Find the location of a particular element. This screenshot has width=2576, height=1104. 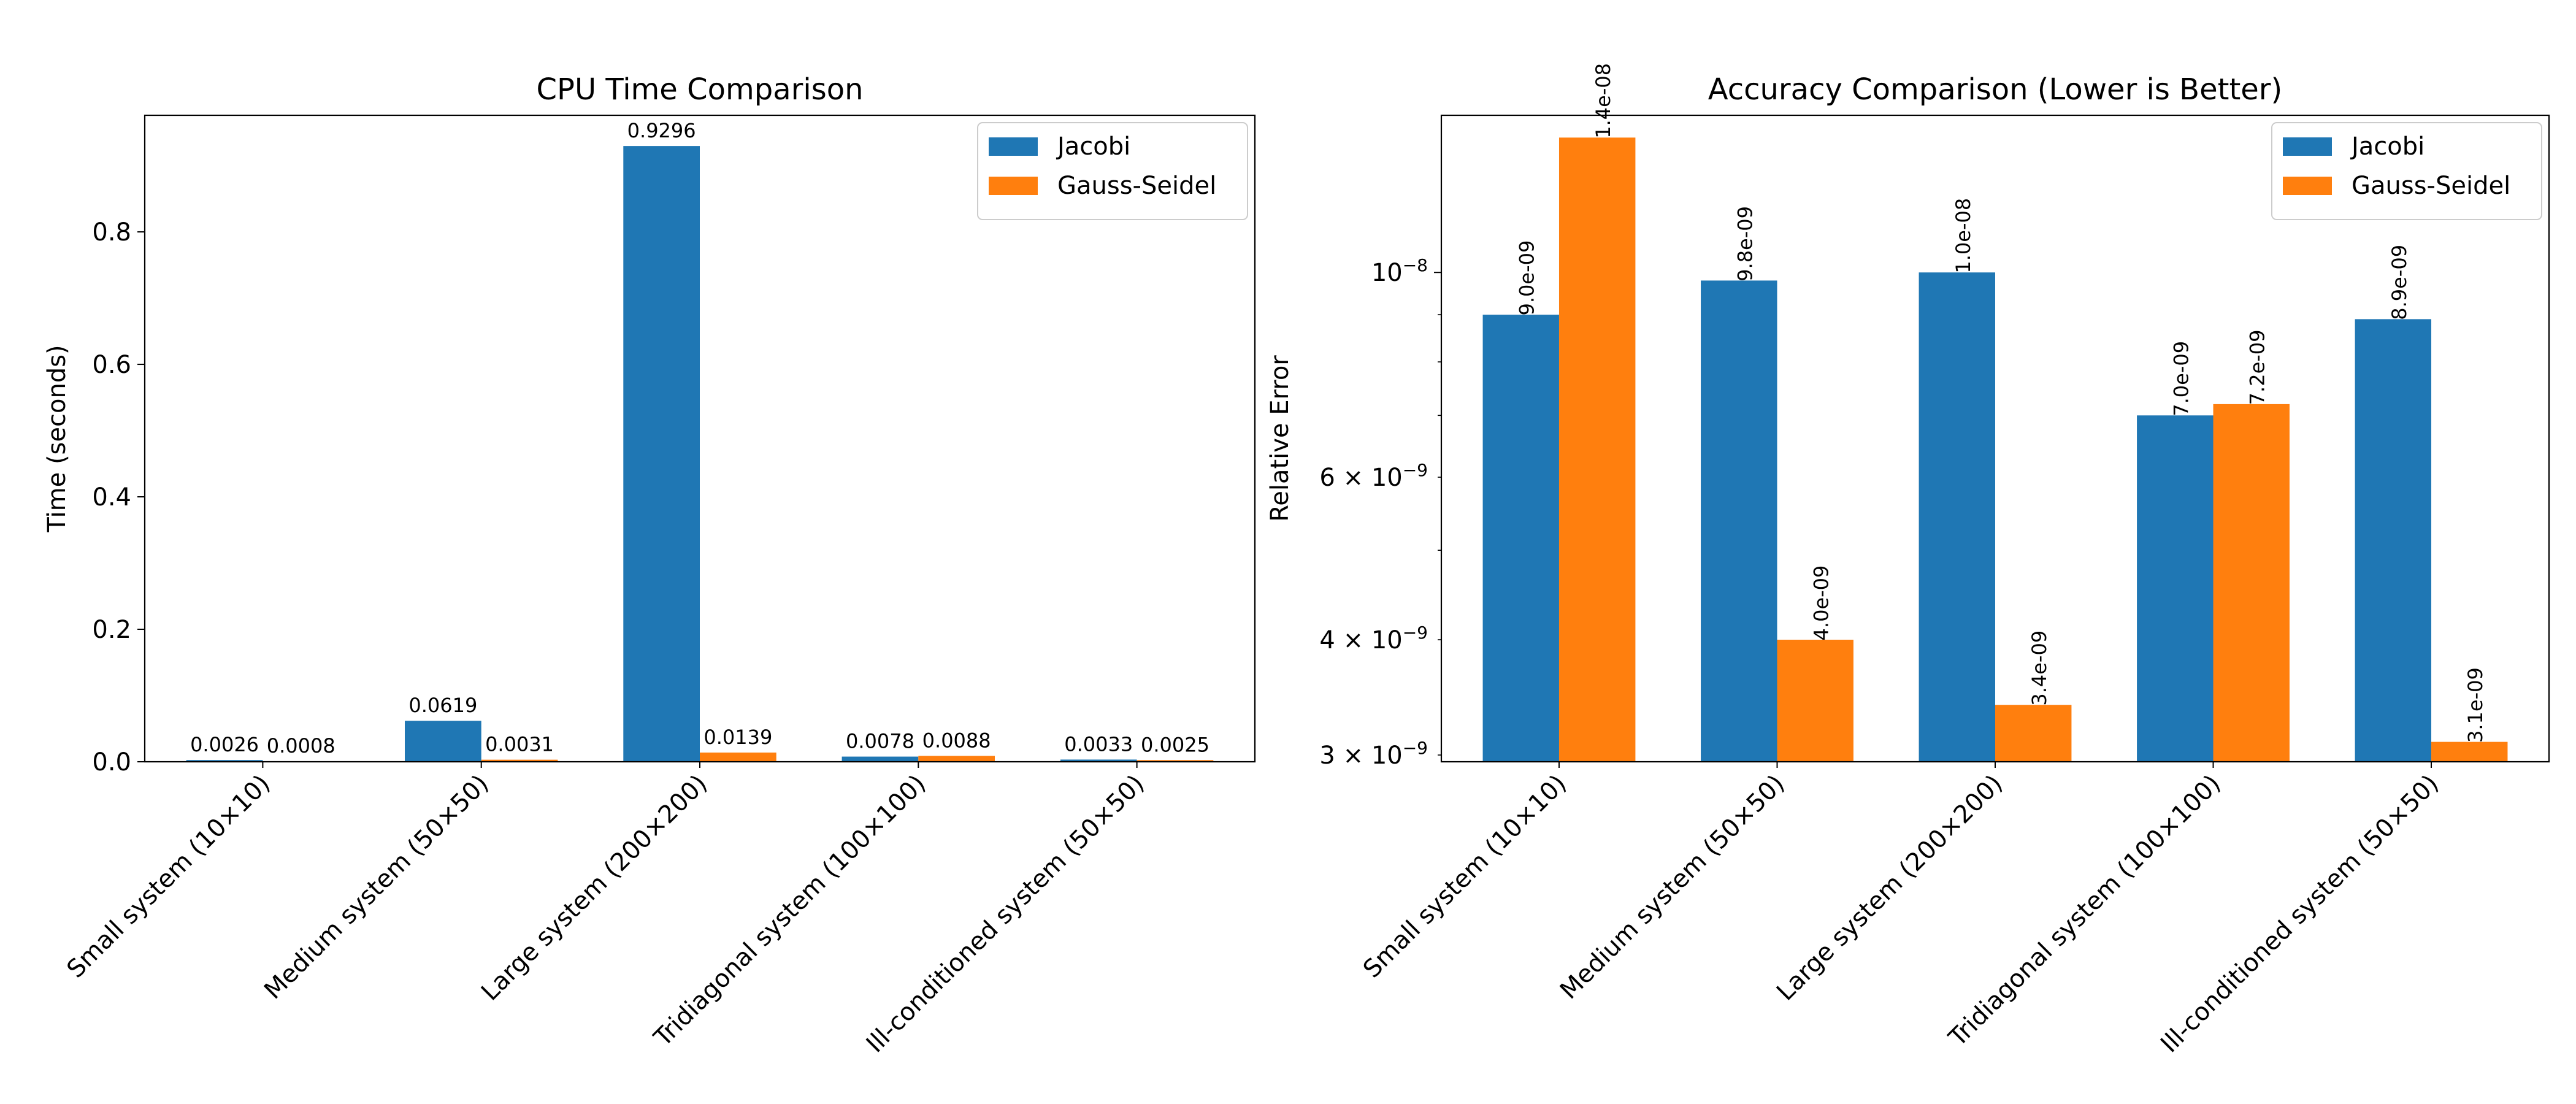

data-label: 0.0619 is located at coordinates (442, 705).